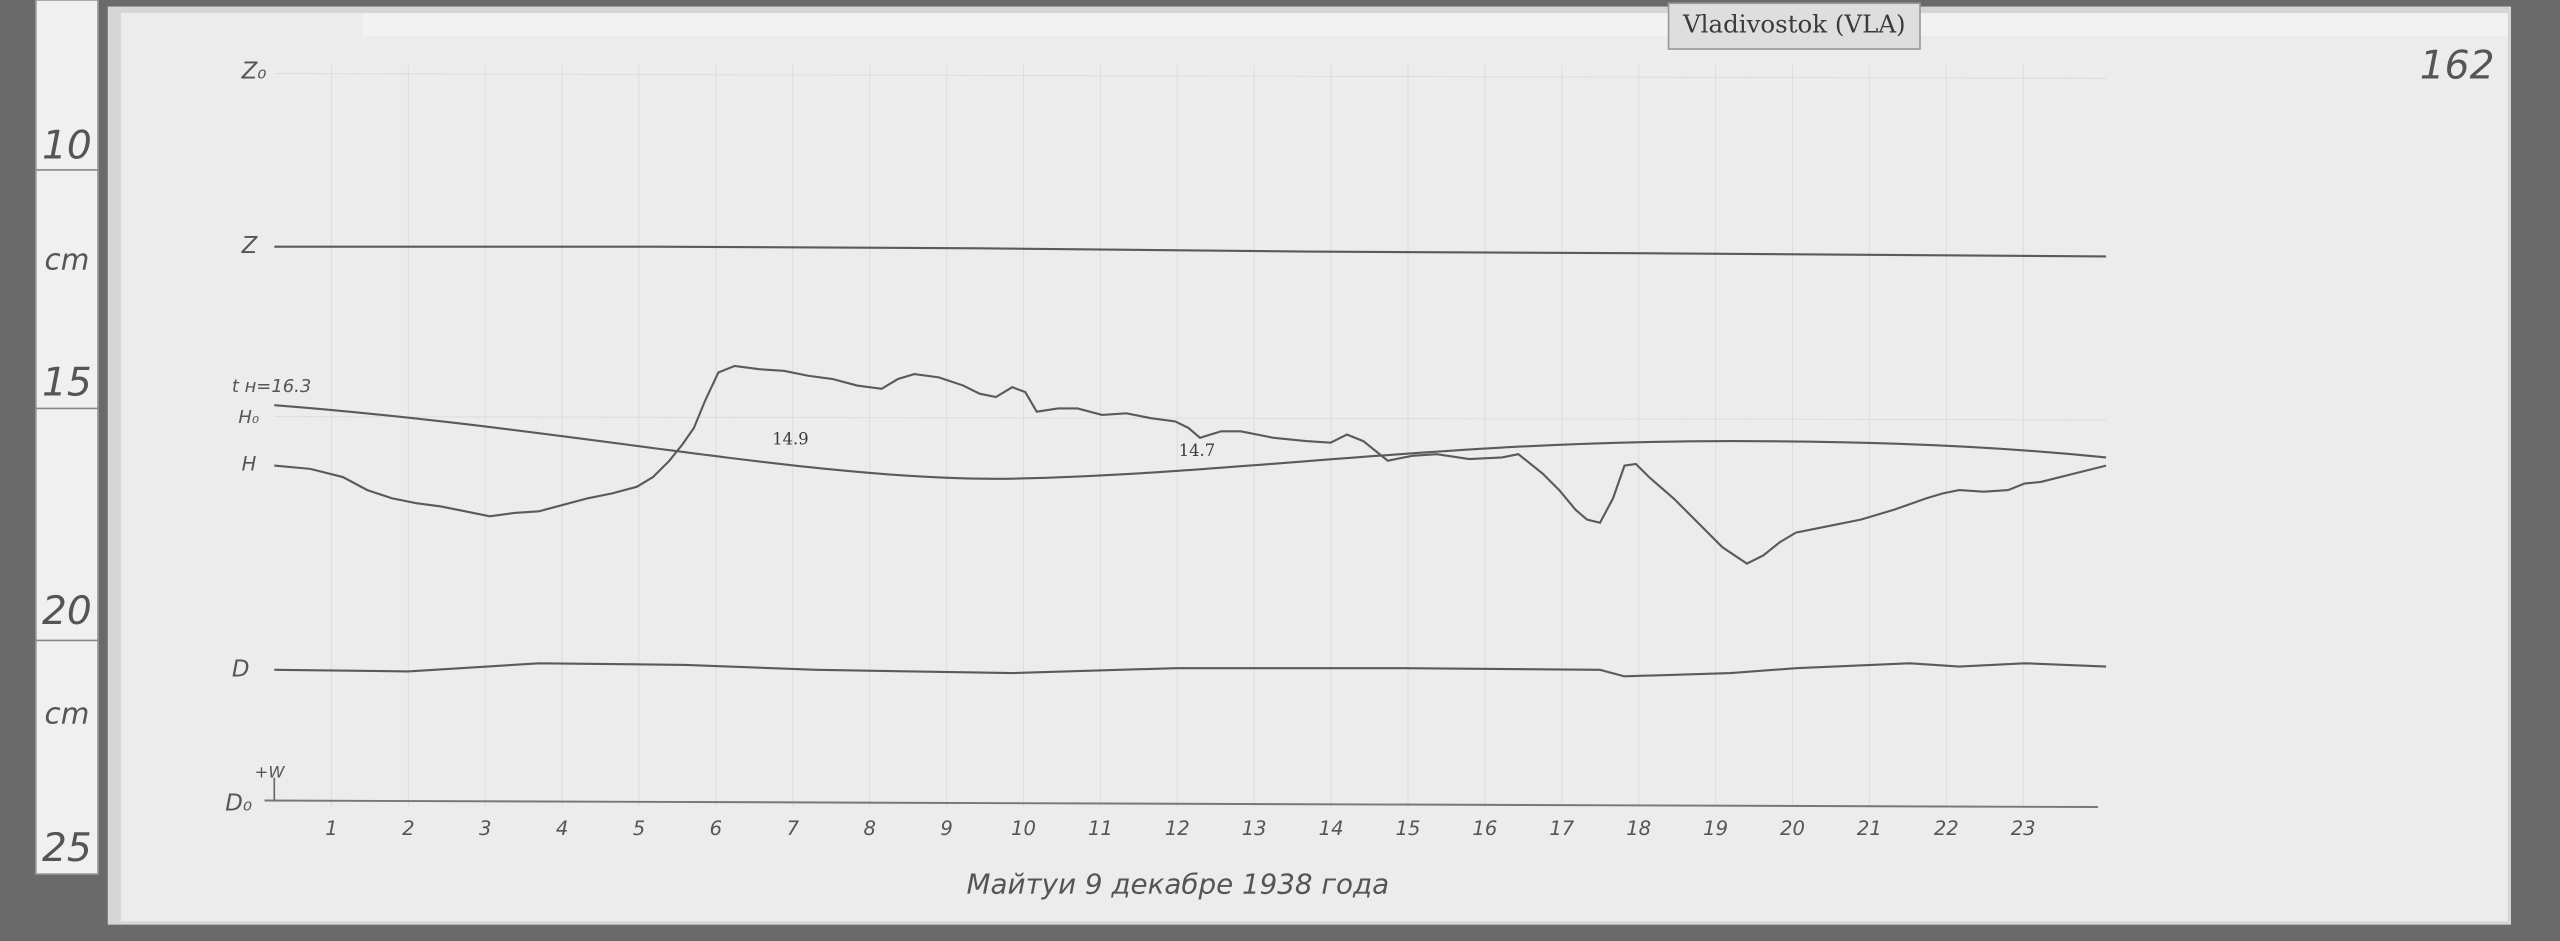  What do you see at coordinates (1023, 828) in the screenshot?
I see `hour-label: 10` at bounding box center [1023, 828].